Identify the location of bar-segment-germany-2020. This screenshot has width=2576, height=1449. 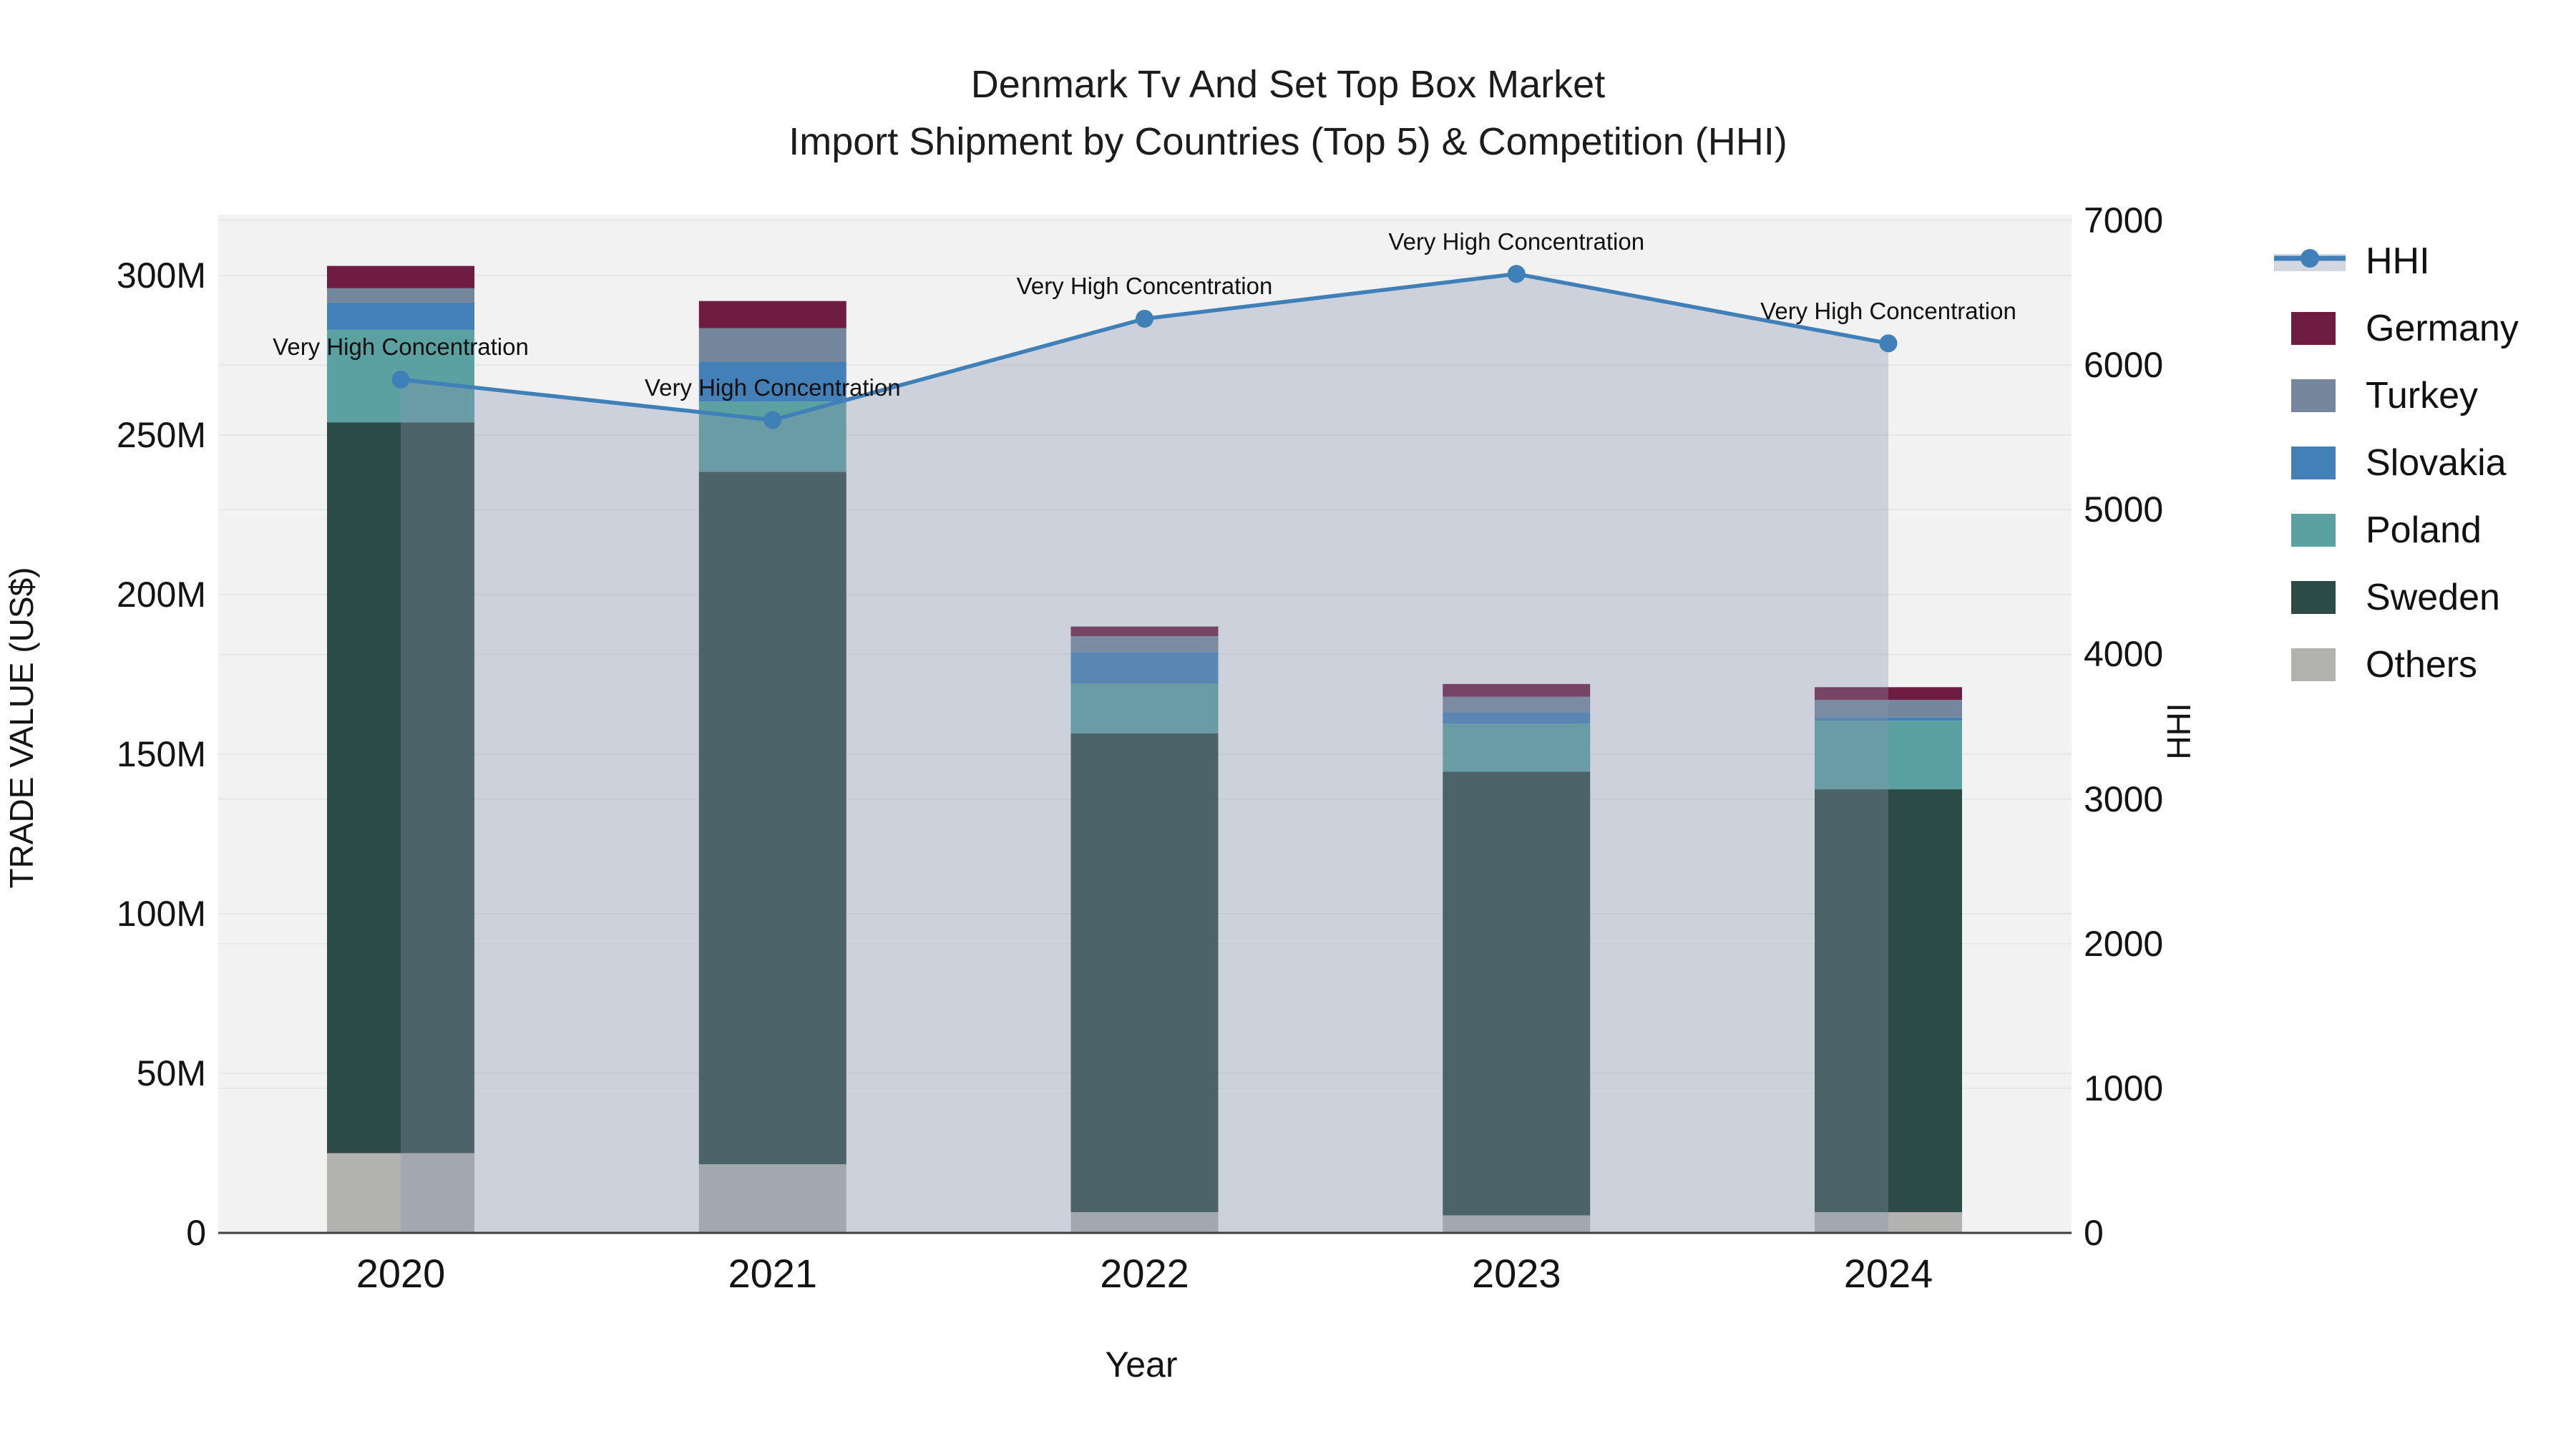
(400, 276).